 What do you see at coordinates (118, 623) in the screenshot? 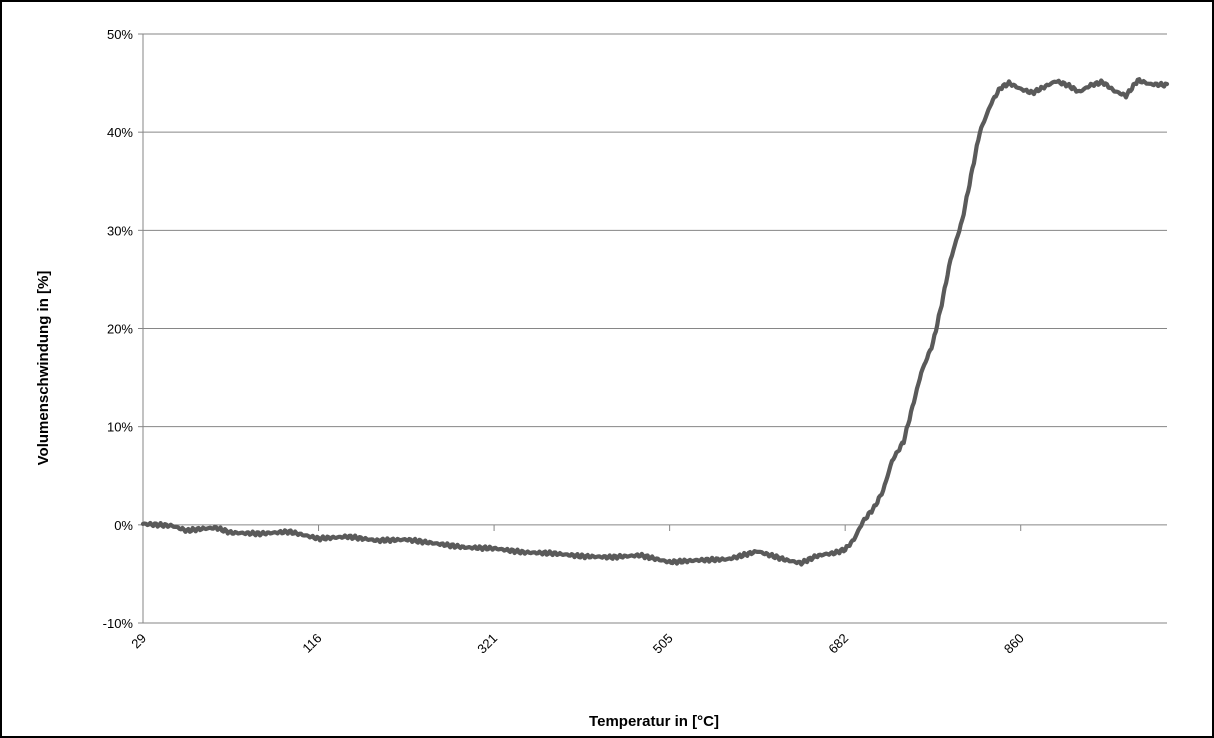
I see `y-tick-label: -10%` at bounding box center [118, 623].